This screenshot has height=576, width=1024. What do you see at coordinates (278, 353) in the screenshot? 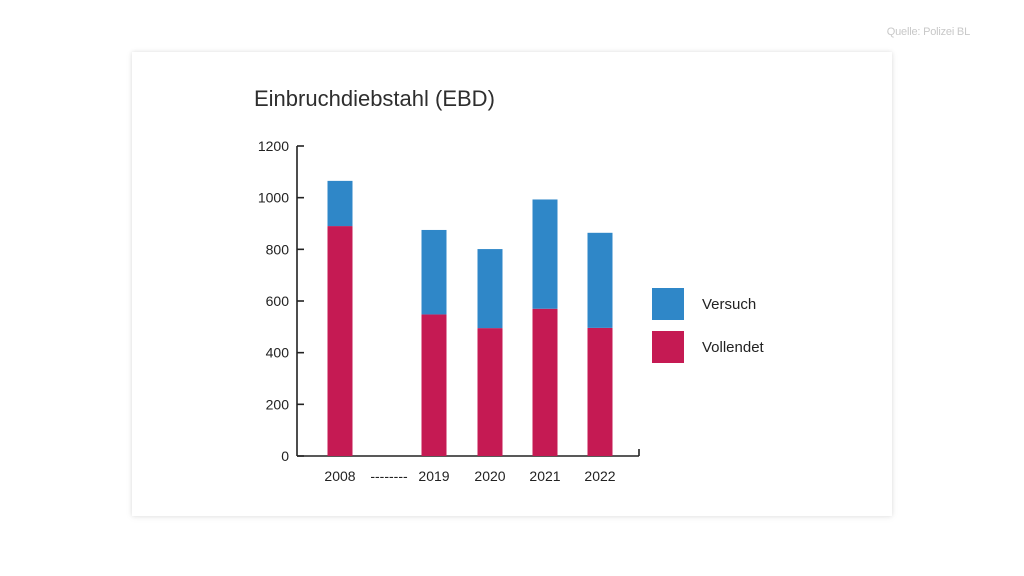
I see `y-tick-label-400: 400` at bounding box center [278, 353].